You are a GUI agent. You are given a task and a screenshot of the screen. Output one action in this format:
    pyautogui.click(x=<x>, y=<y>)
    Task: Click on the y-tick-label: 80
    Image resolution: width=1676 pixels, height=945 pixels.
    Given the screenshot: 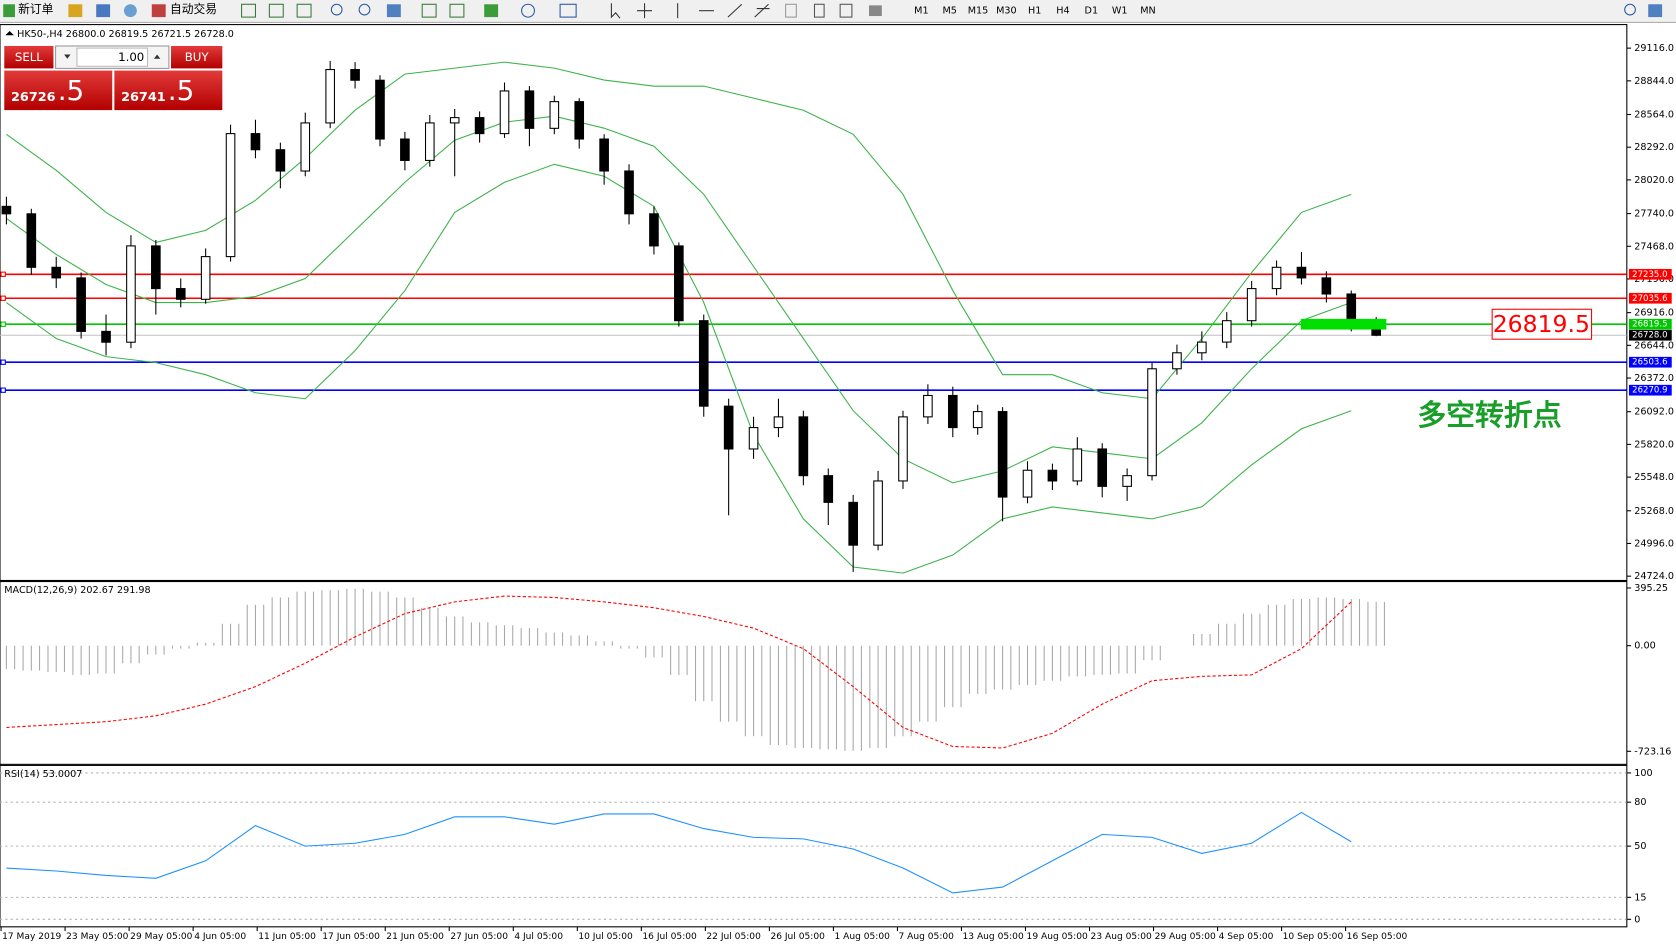 What is the action you would take?
    pyautogui.click(x=1640, y=802)
    